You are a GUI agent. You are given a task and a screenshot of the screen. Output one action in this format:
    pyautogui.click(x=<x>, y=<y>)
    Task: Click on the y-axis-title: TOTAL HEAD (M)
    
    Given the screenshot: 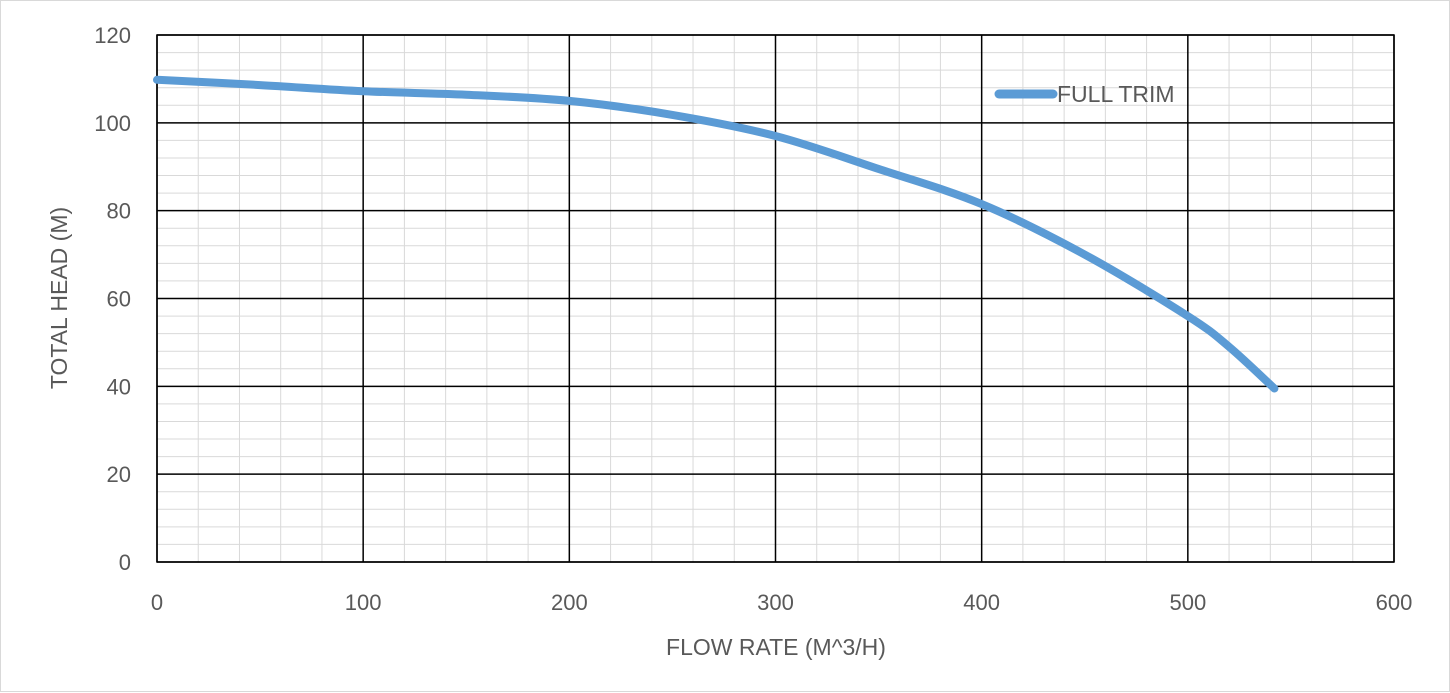 What is the action you would take?
    pyautogui.click(x=59, y=298)
    